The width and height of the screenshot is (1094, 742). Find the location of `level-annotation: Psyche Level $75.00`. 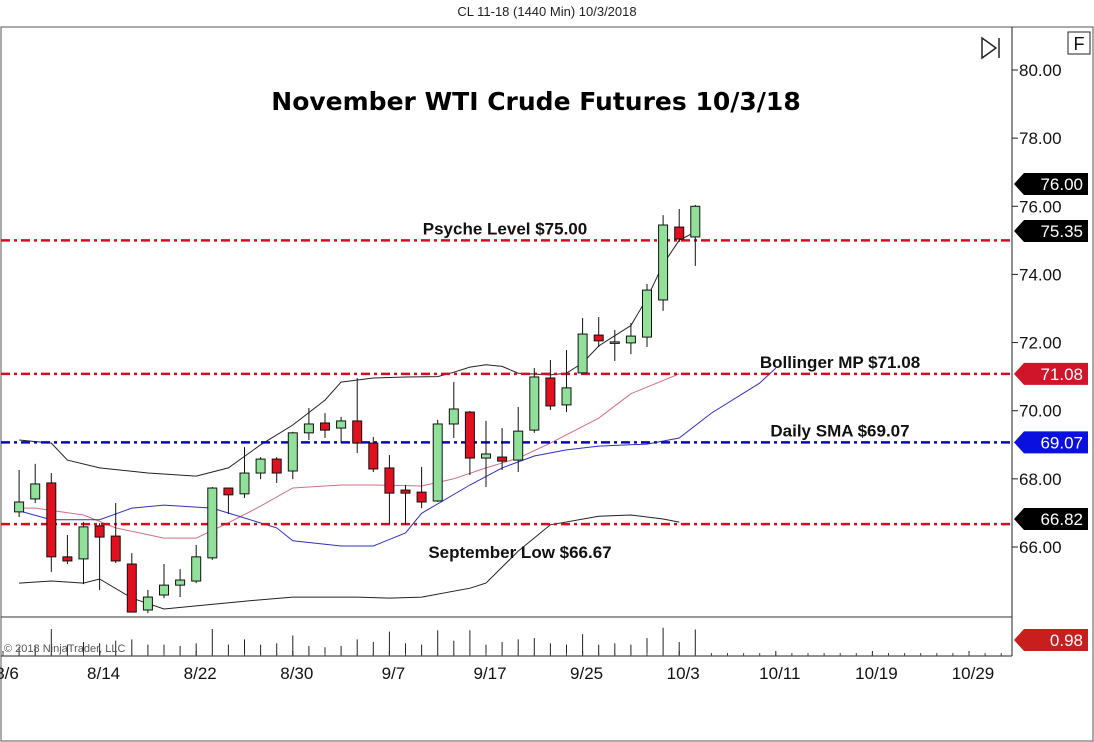

level-annotation: Psyche Level $75.00 is located at coordinates (505, 228).